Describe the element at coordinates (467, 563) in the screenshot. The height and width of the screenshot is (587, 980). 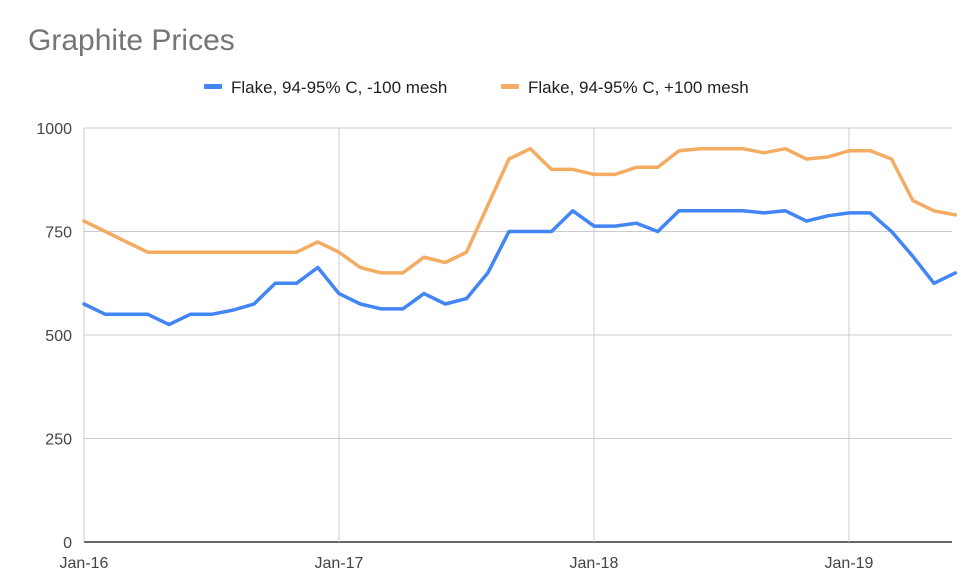
I see `x-axis-tick-labels: Jan-16 Jan-17 Jan-18 Jan-19` at that location.